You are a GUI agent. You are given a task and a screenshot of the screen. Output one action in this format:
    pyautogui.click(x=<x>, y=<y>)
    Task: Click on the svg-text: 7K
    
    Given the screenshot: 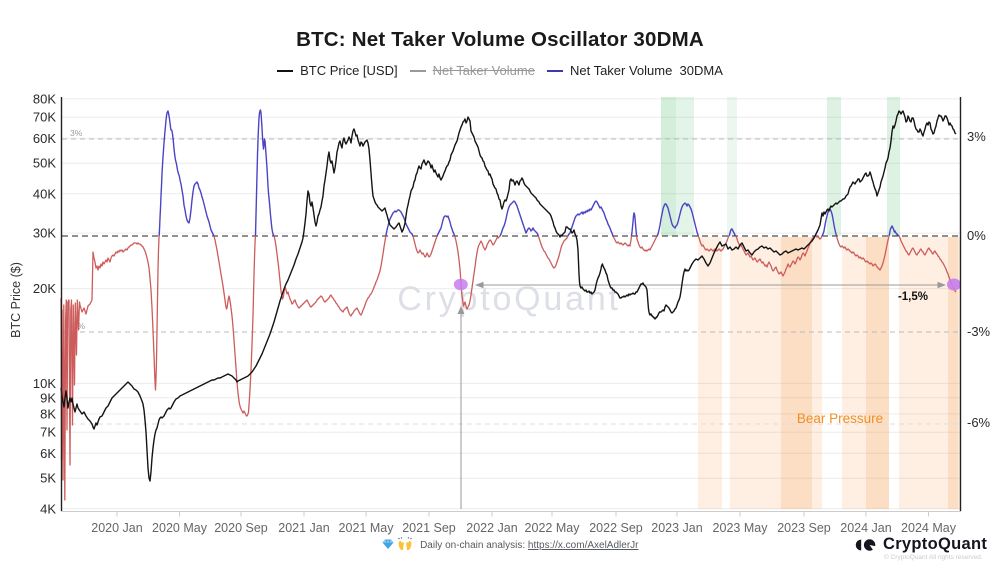 What is the action you would take?
    pyautogui.click(x=48, y=432)
    